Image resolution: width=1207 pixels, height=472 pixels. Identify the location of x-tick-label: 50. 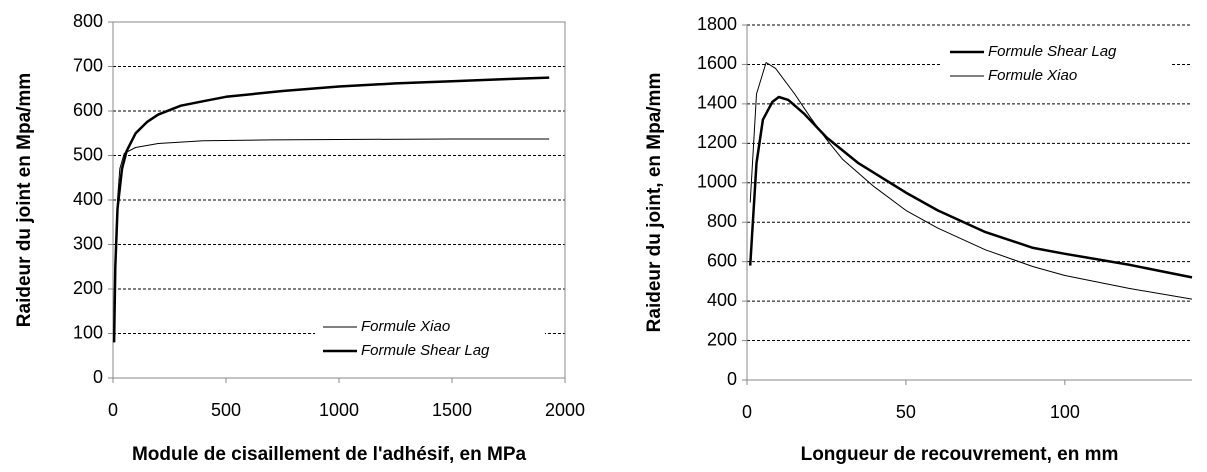
(906, 412).